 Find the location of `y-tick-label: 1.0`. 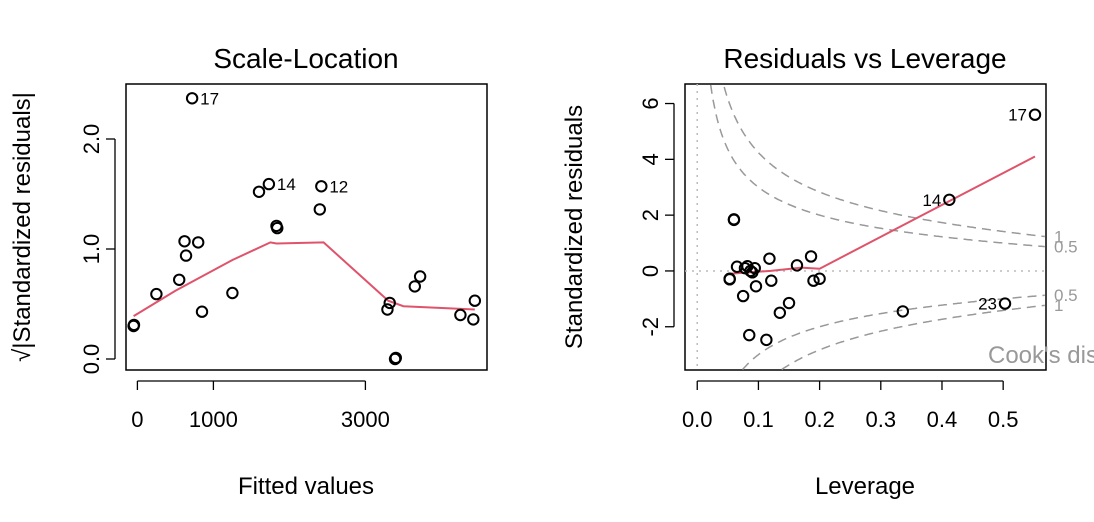

y-tick-label: 1.0 is located at coordinates (91, 249).